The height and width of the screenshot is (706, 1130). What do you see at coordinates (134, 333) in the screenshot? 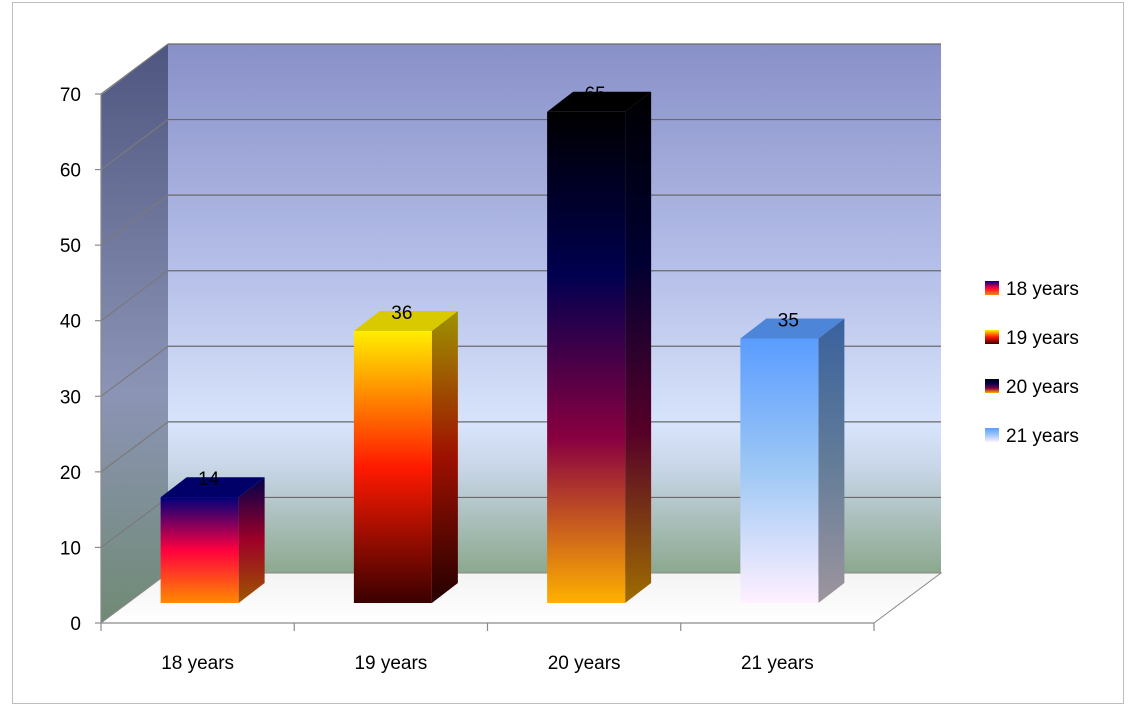
I see `side-wall` at bounding box center [134, 333].